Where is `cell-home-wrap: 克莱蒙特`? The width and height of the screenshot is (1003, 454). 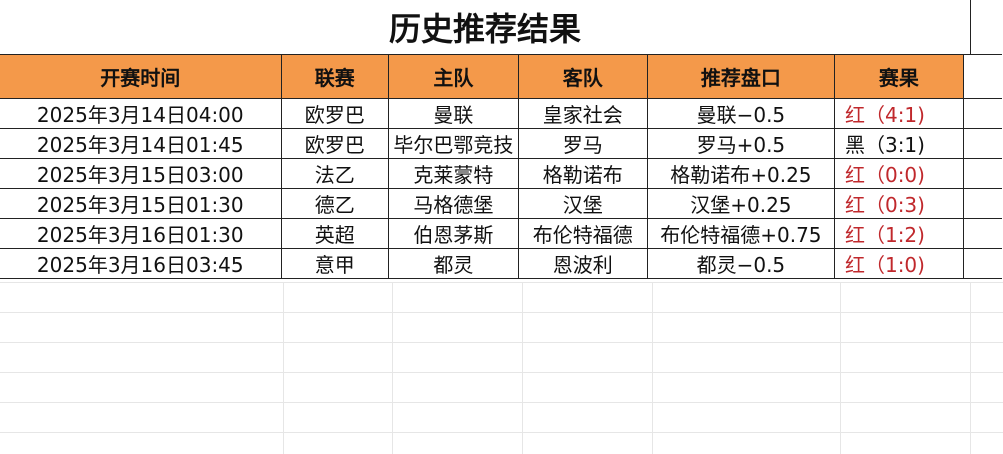 cell-home-wrap: 克莱蒙特 is located at coordinates (454, 174).